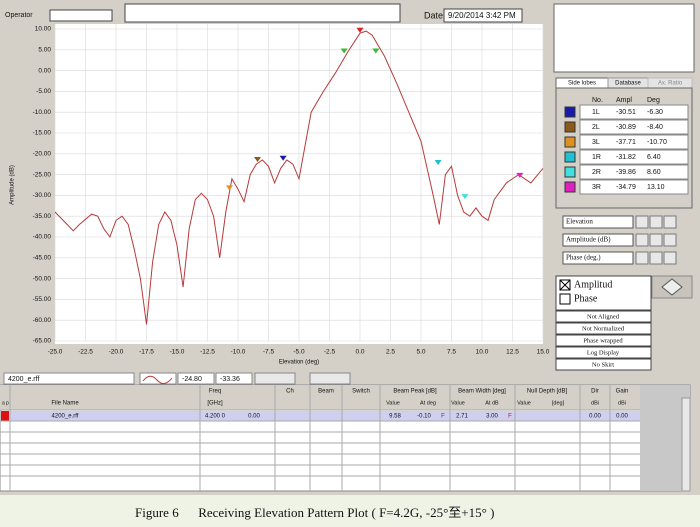  What do you see at coordinates (433, 15) in the screenshot?
I see `date-label: Date` at bounding box center [433, 15].